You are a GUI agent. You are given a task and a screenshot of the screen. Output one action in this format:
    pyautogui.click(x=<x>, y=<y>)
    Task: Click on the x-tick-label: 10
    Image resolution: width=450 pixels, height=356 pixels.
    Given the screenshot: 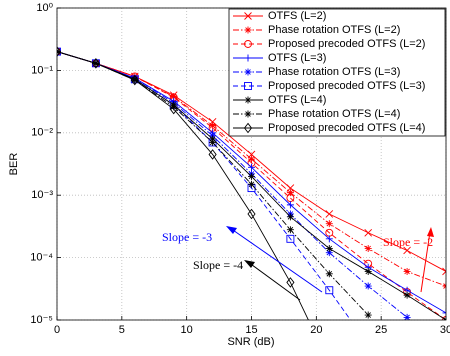 What is the action you would take?
    pyautogui.click(x=187, y=330)
    